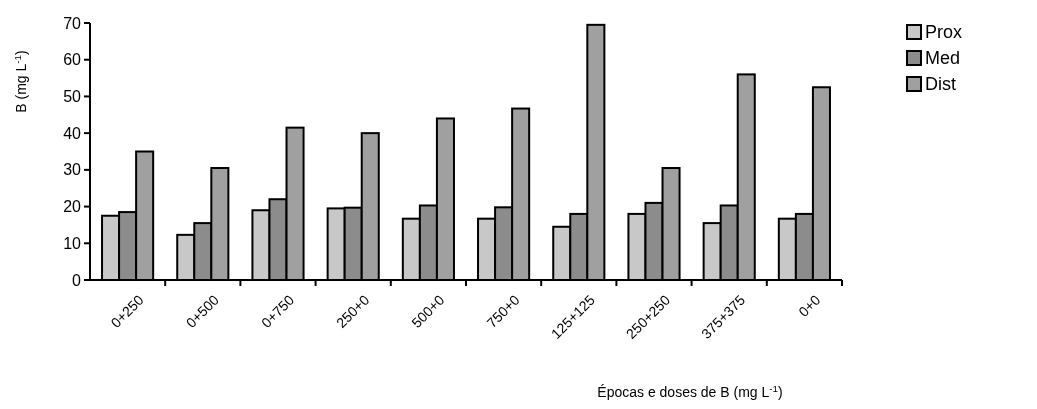  I want to click on y-tick-label: 70, so click(72, 23).